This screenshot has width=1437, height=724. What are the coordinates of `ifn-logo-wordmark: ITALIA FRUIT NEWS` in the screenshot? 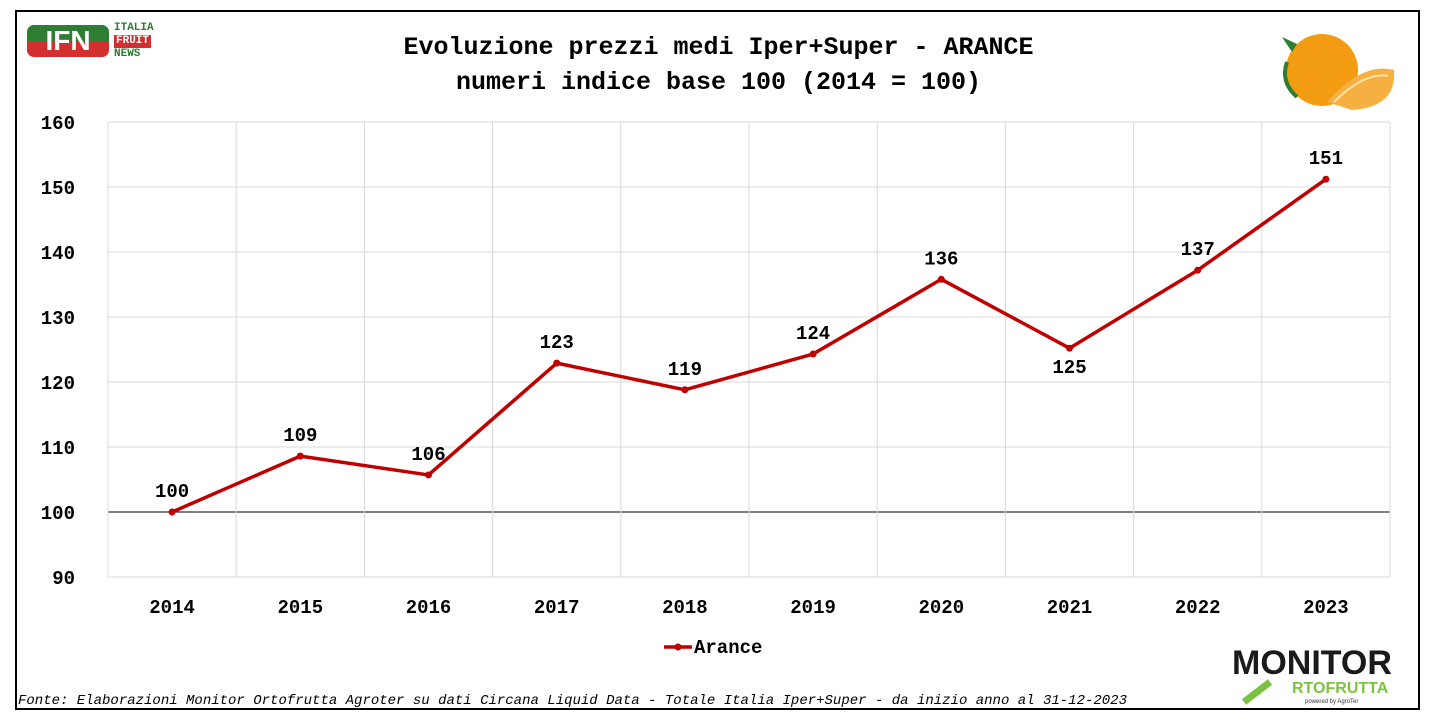 It's located at (134, 41).